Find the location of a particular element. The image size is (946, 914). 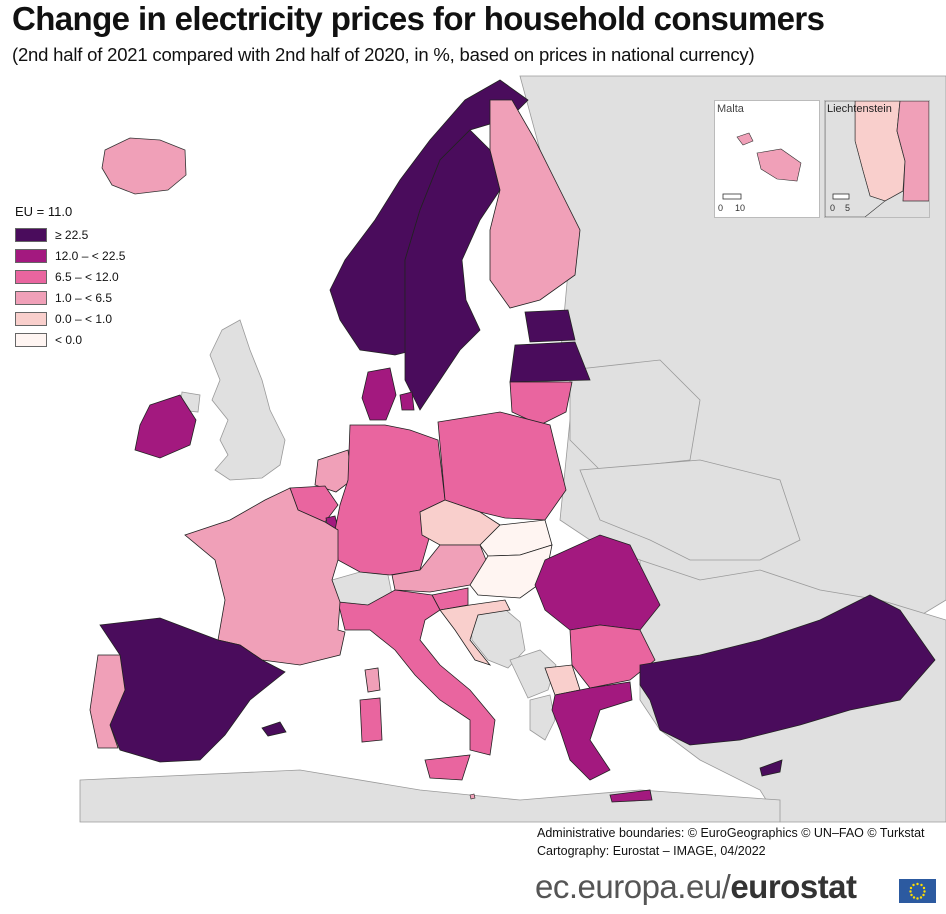

liechtenstein-inset-shape is located at coordinates (877, 159).